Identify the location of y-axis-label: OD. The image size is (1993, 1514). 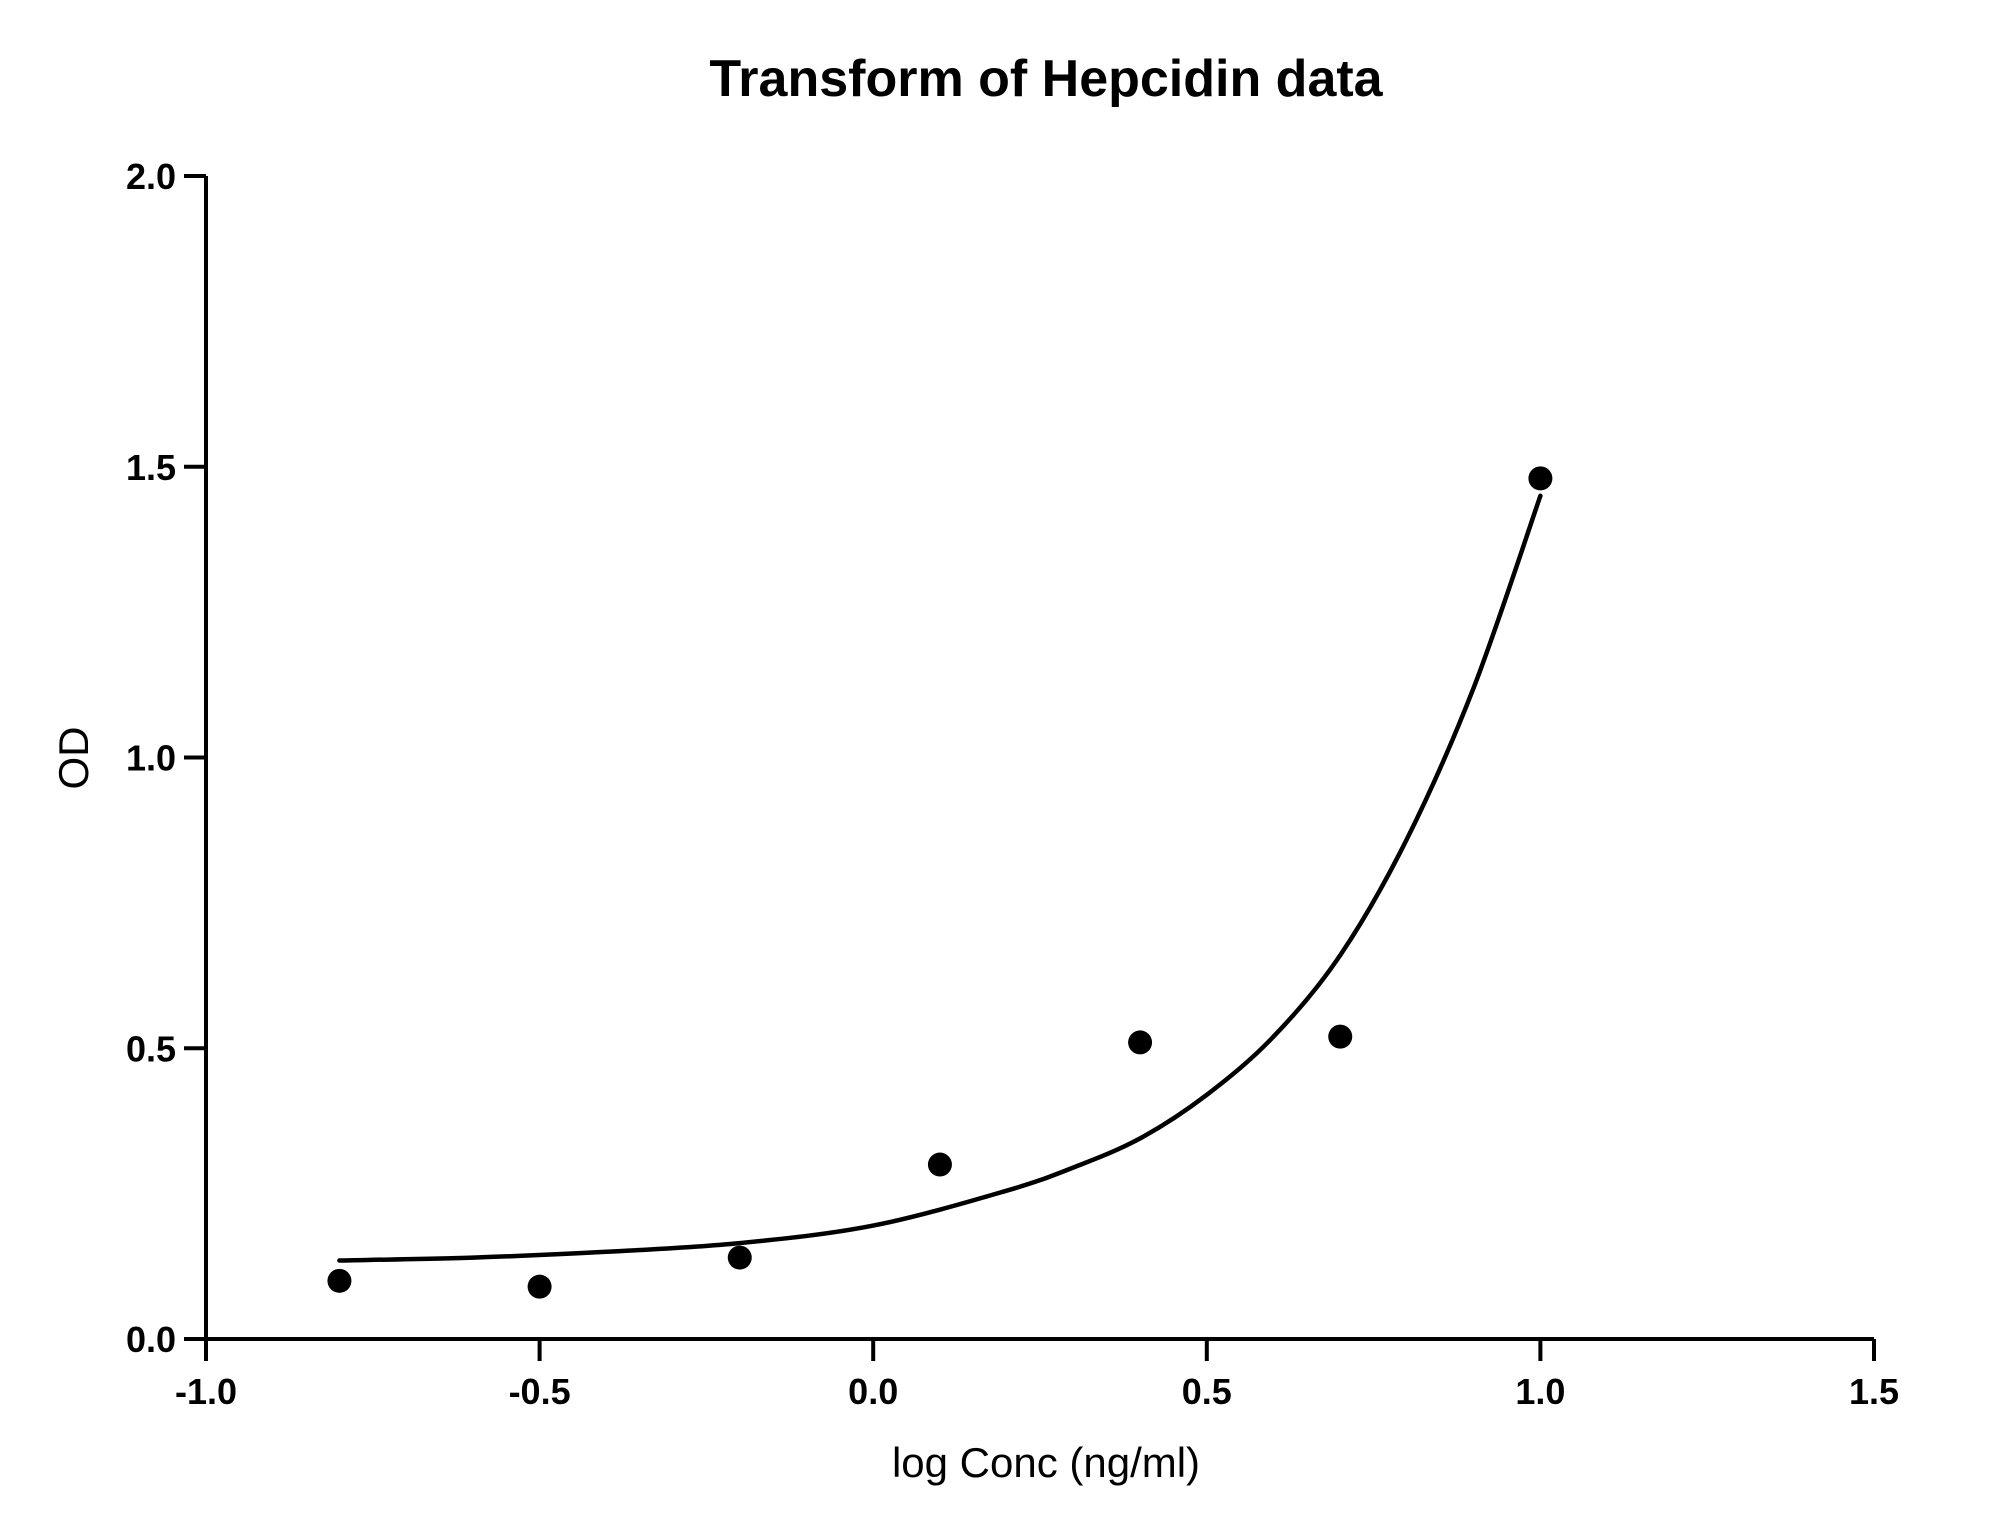
(73, 758).